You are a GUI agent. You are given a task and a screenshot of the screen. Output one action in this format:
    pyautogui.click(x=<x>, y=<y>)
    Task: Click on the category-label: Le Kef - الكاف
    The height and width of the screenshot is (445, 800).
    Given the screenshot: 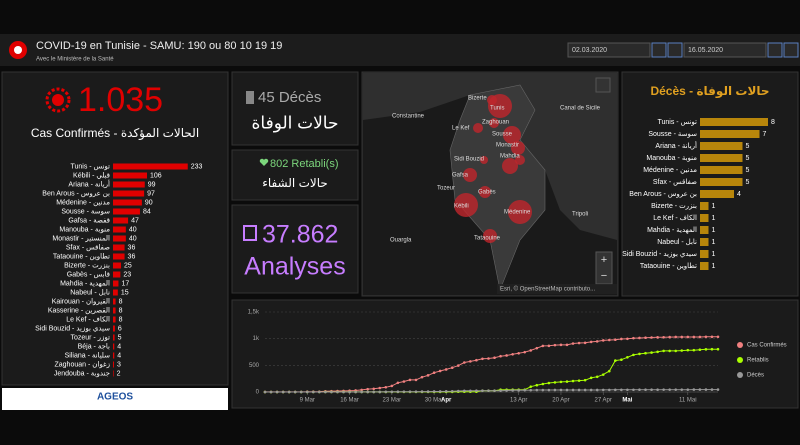 What is the action you would take?
    pyautogui.click(x=675, y=218)
    